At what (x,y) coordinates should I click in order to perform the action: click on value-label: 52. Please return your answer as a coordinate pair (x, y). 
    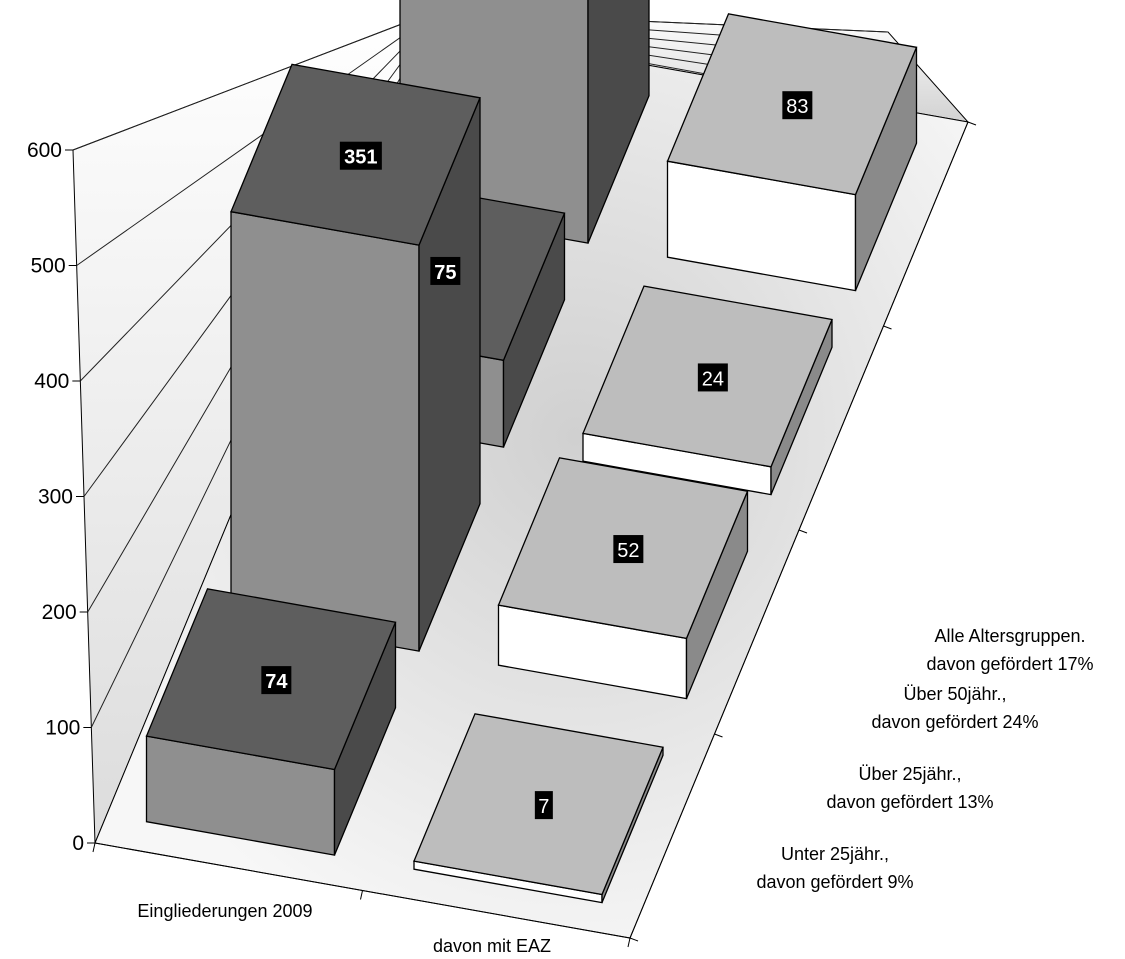
    Looking at the image, I should click on (628, 551).